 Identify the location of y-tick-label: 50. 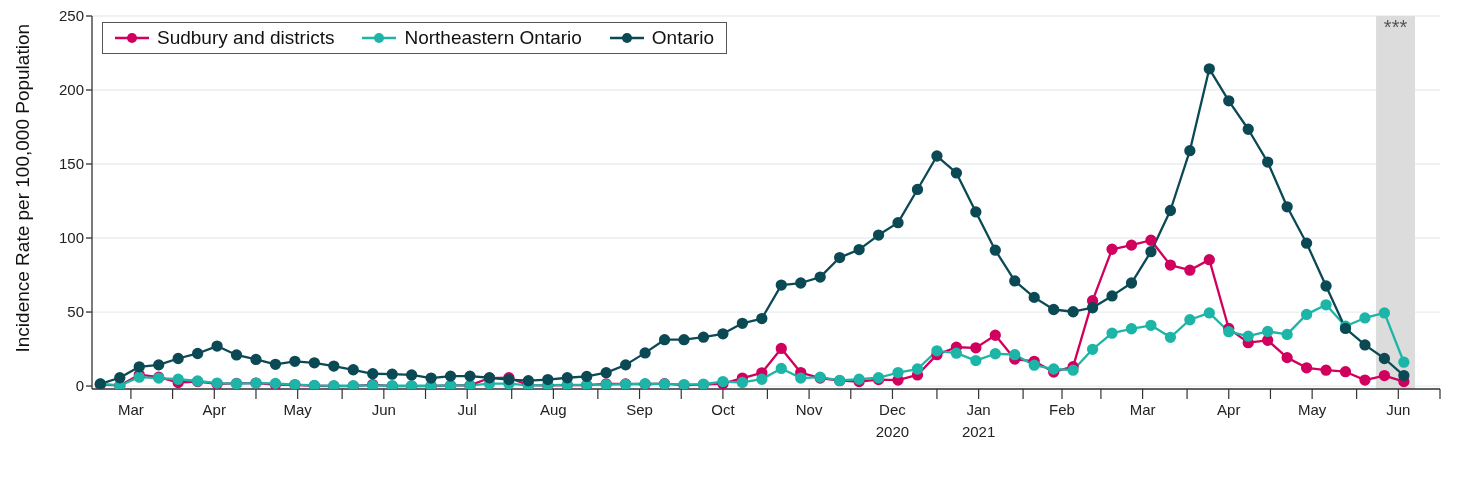
(75, 312).